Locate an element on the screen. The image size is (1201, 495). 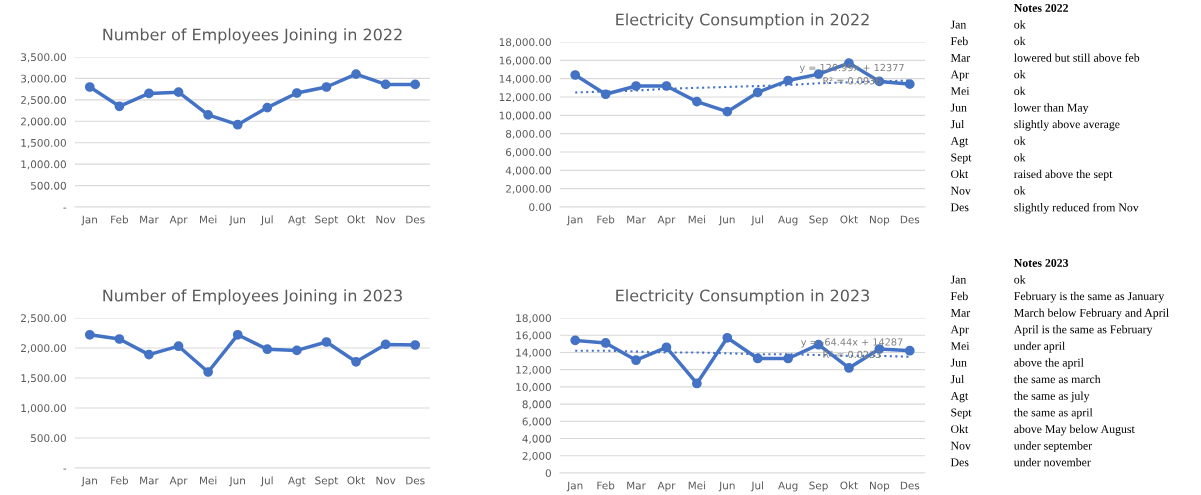
text: lower than May is located at coordinates (1051, 109).